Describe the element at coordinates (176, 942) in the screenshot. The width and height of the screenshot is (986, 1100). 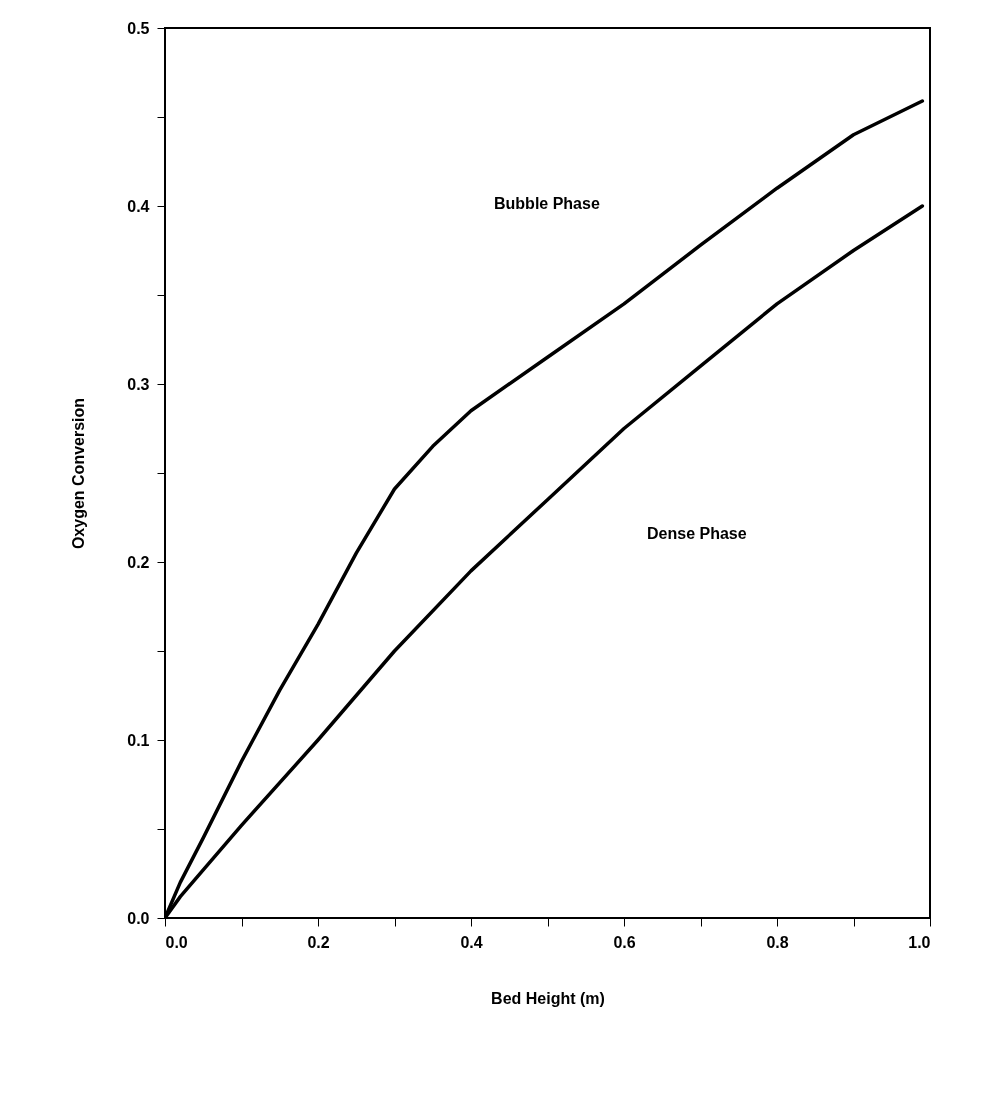
I see `x-tick-label: 0.0` at that location.